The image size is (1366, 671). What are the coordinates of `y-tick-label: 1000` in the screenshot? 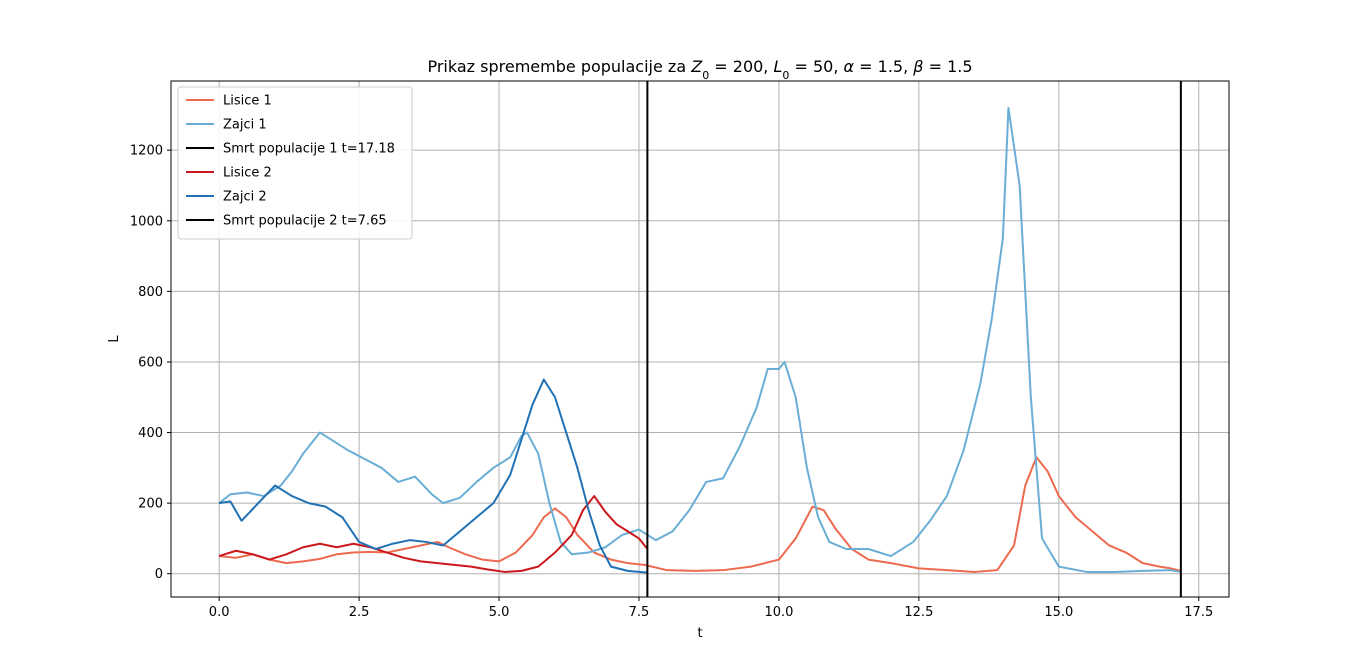 It's located at (146, 221).